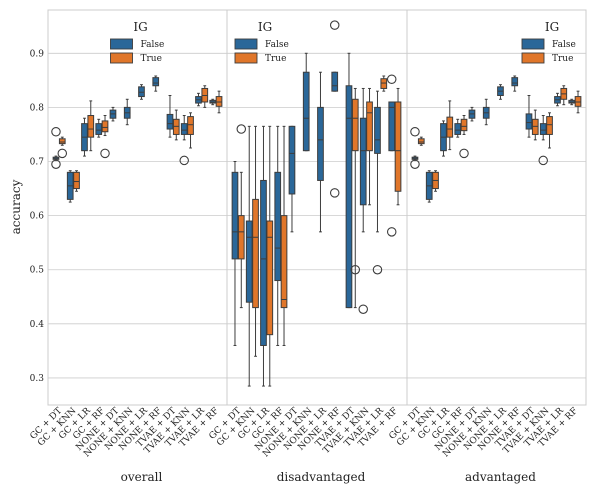  Describe the element at coordinates (256, 241) in the screenshot. I see `box-disadvantaged-1-true` at that location.